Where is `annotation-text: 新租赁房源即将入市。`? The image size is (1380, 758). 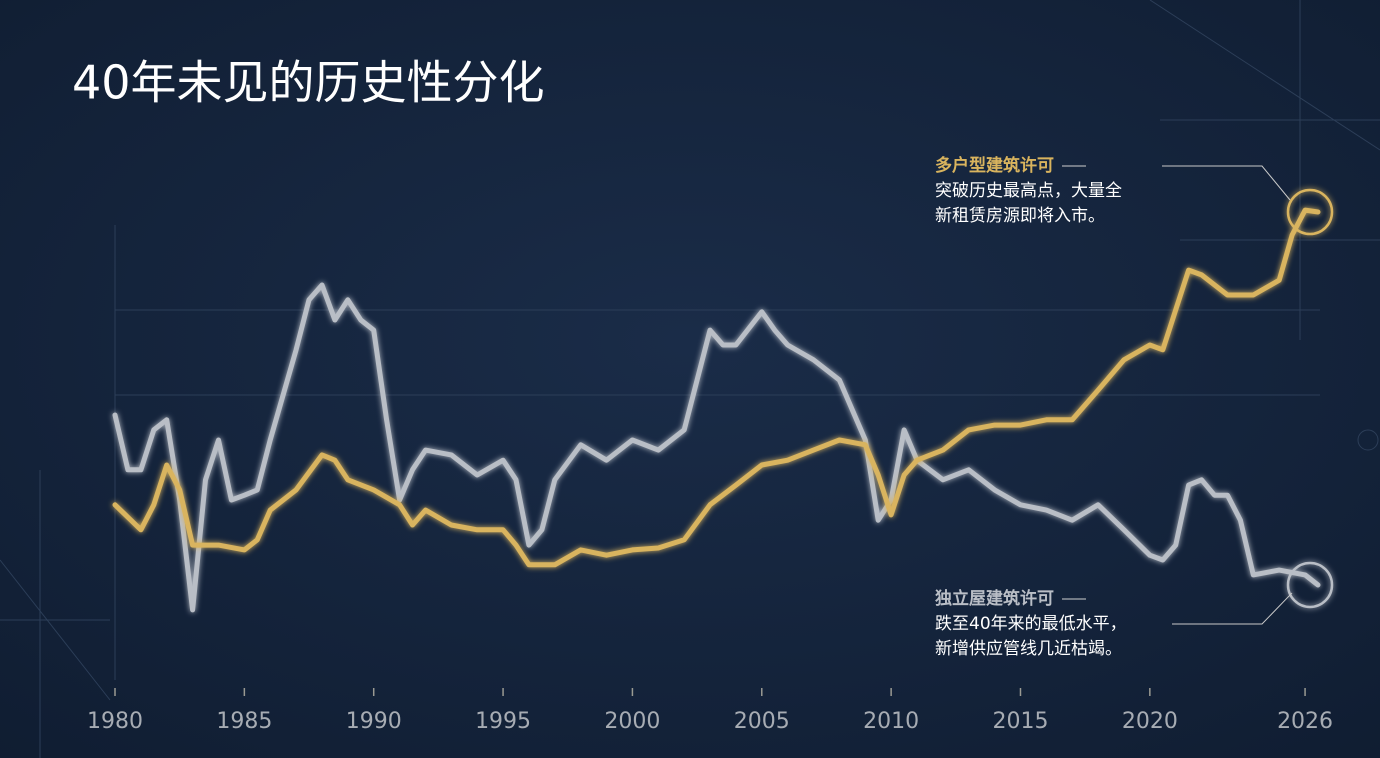
annotation-text: 新租赁房源即将入市。 is located at coordinates (1020, 216).